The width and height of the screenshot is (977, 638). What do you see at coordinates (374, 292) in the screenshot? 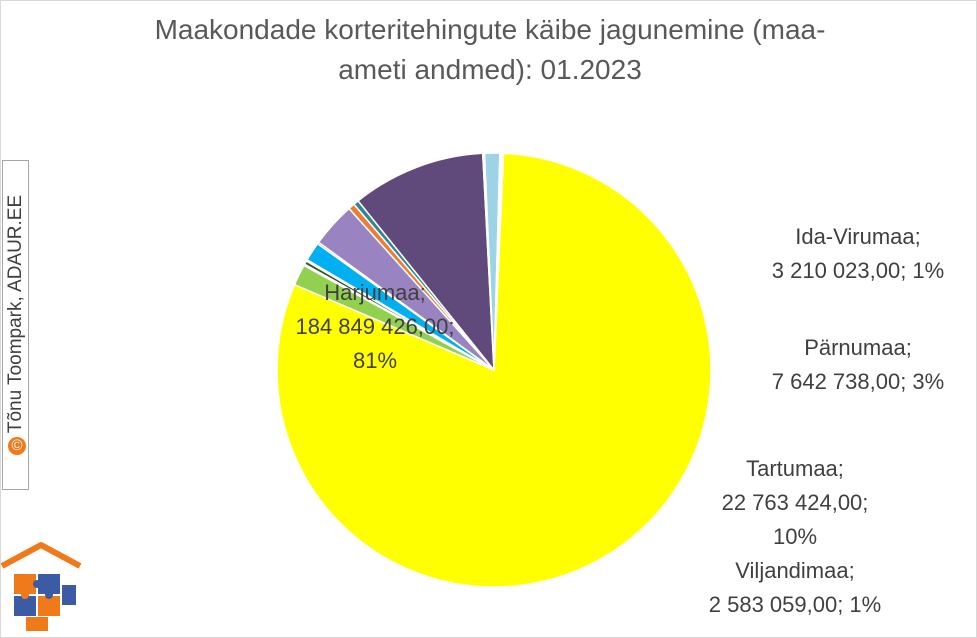
I see `slice-label-line: Harjumaa;` at bounding box center [374, 292].